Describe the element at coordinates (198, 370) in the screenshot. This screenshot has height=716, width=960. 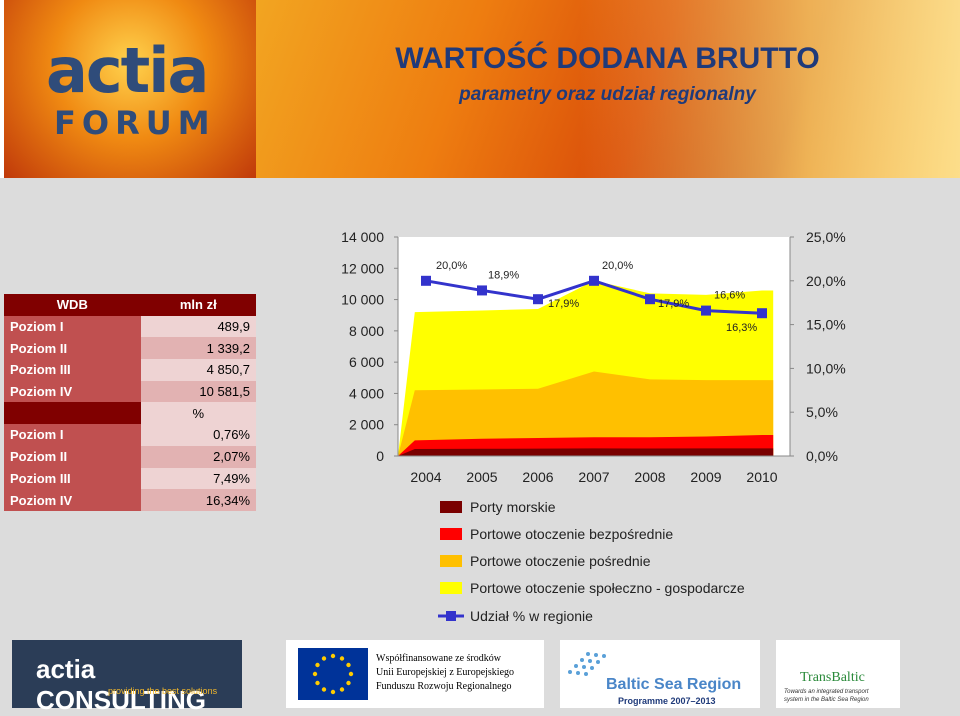
I see `row-value: 4 850,7` at that location.